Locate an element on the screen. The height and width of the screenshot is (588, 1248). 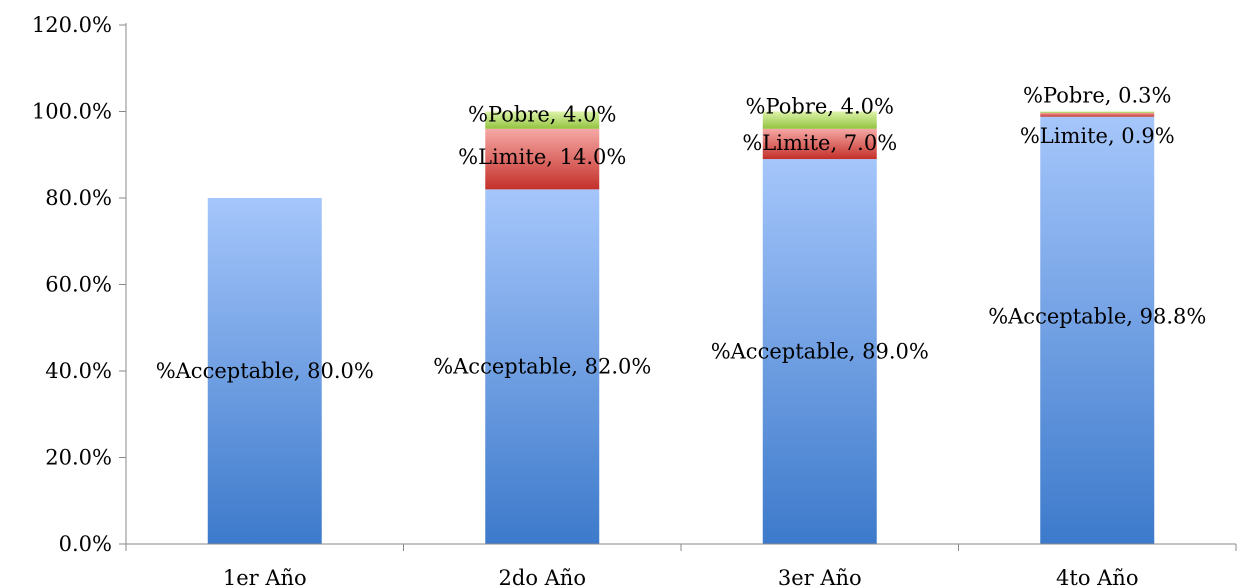
data-label-pobre-4: %Pobre, 0.3% is located at coordinates (1097, 96).